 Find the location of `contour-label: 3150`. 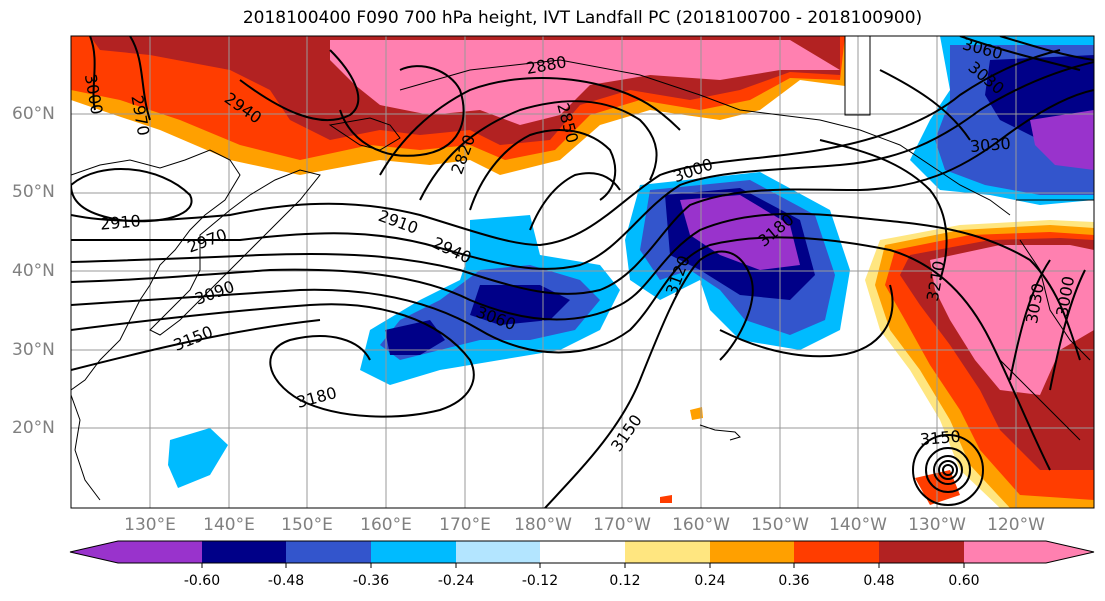

contour-label: 3150 is located at coordinates (940, 438).